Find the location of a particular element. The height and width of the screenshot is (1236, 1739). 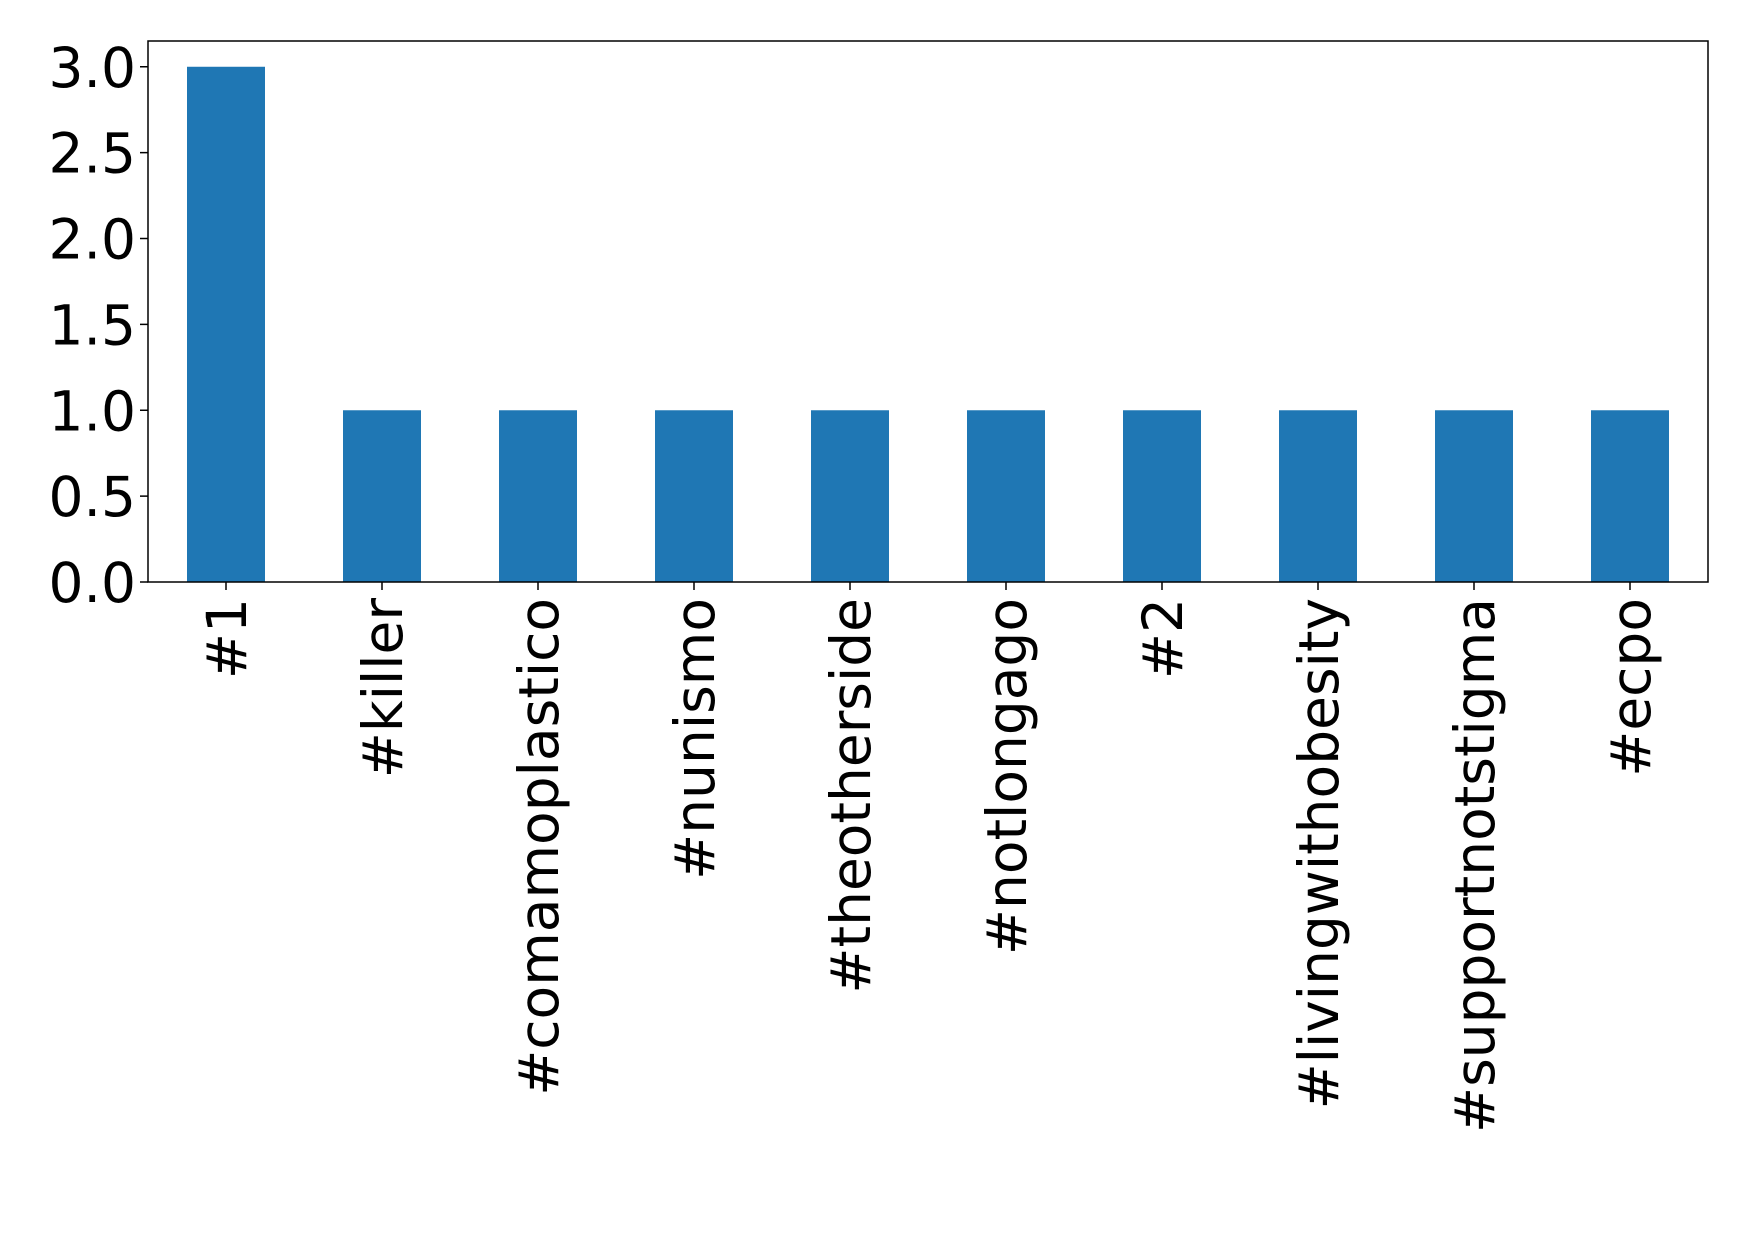

x-tick-label: #supportnotstigma is located at coordinates (1475, 865).